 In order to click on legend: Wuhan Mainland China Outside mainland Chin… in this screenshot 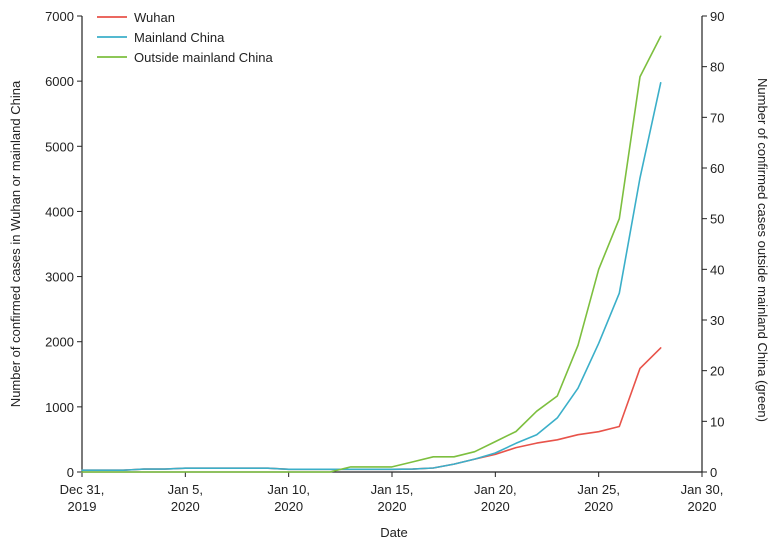, I will do `click(185, 37)`.